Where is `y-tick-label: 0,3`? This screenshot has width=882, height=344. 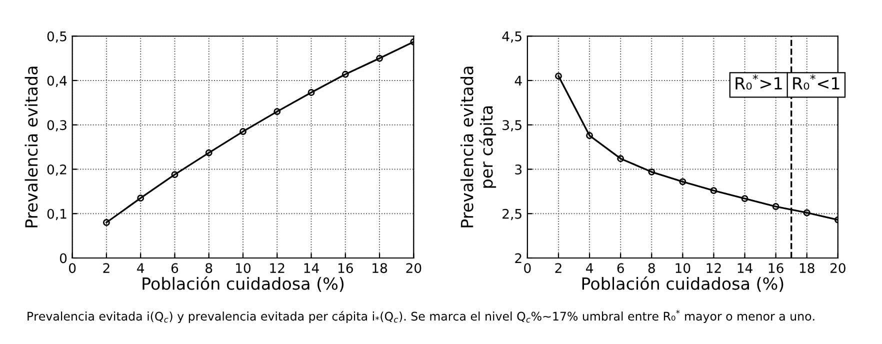
y-tick-label: 0,3 is located at coordinates (56, 126).